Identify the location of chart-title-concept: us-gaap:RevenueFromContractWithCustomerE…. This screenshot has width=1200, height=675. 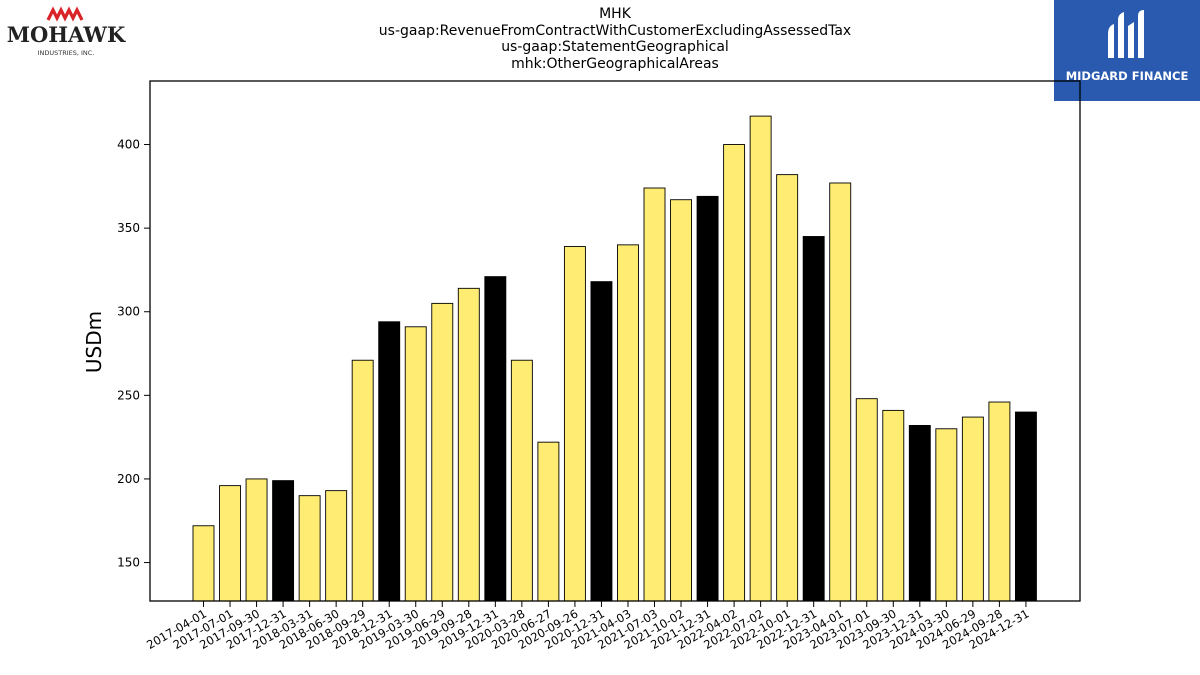
(615, 30).